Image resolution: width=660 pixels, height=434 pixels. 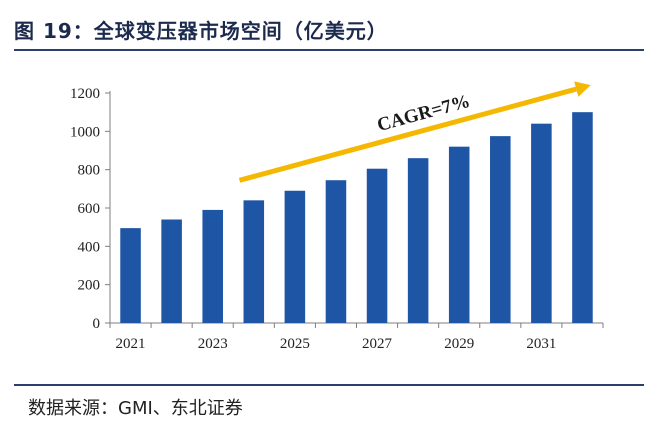 I want to click on source-bar: 数据来源：GMI、东北证券, so click(x=329, y=404).